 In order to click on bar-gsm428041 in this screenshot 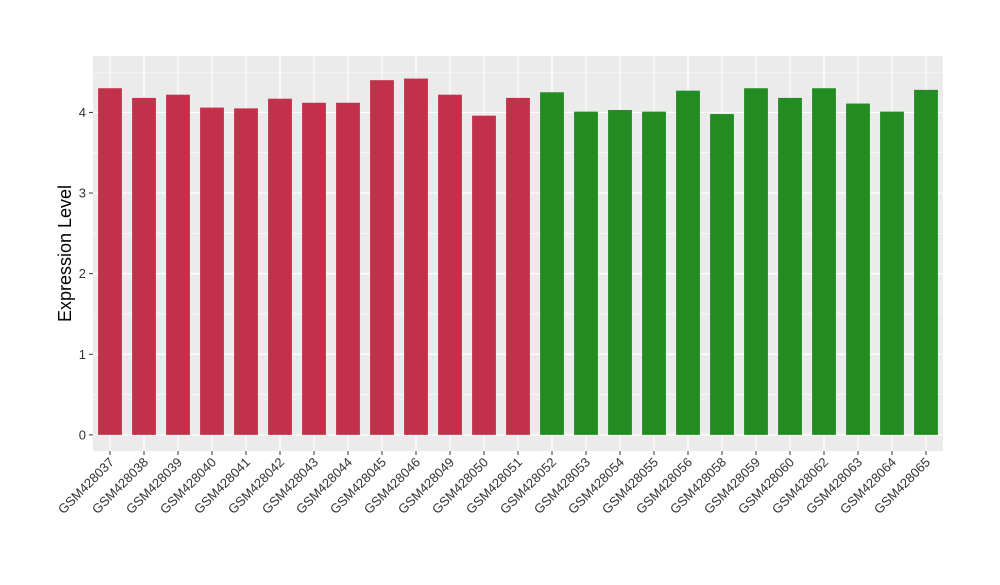, I will do `click(246, 271)`.